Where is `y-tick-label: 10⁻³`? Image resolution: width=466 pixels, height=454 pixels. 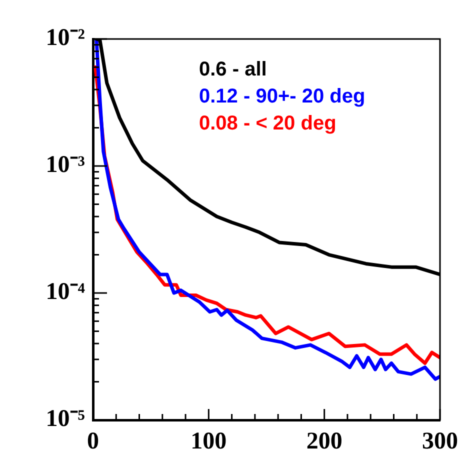
y-tick-label: 10⁻³ is located at coordinates (65, 165).